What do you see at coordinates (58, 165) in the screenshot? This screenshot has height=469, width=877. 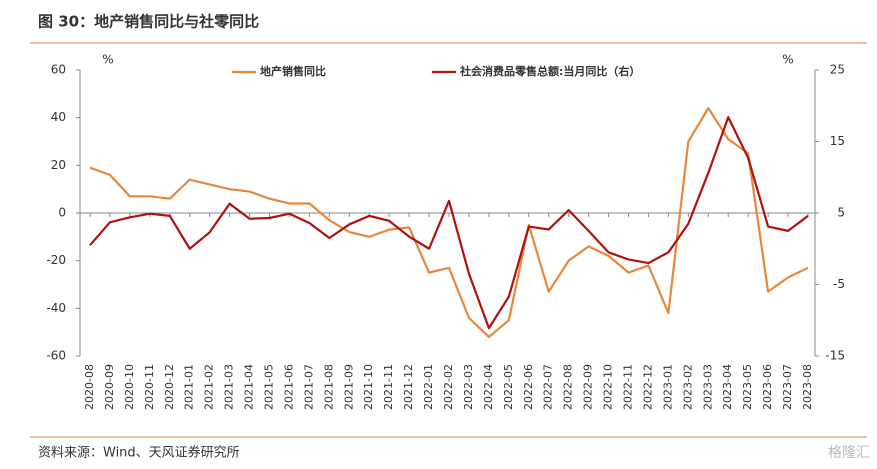 I see `y-tick-label: 20` at bounding box center [58, 165].